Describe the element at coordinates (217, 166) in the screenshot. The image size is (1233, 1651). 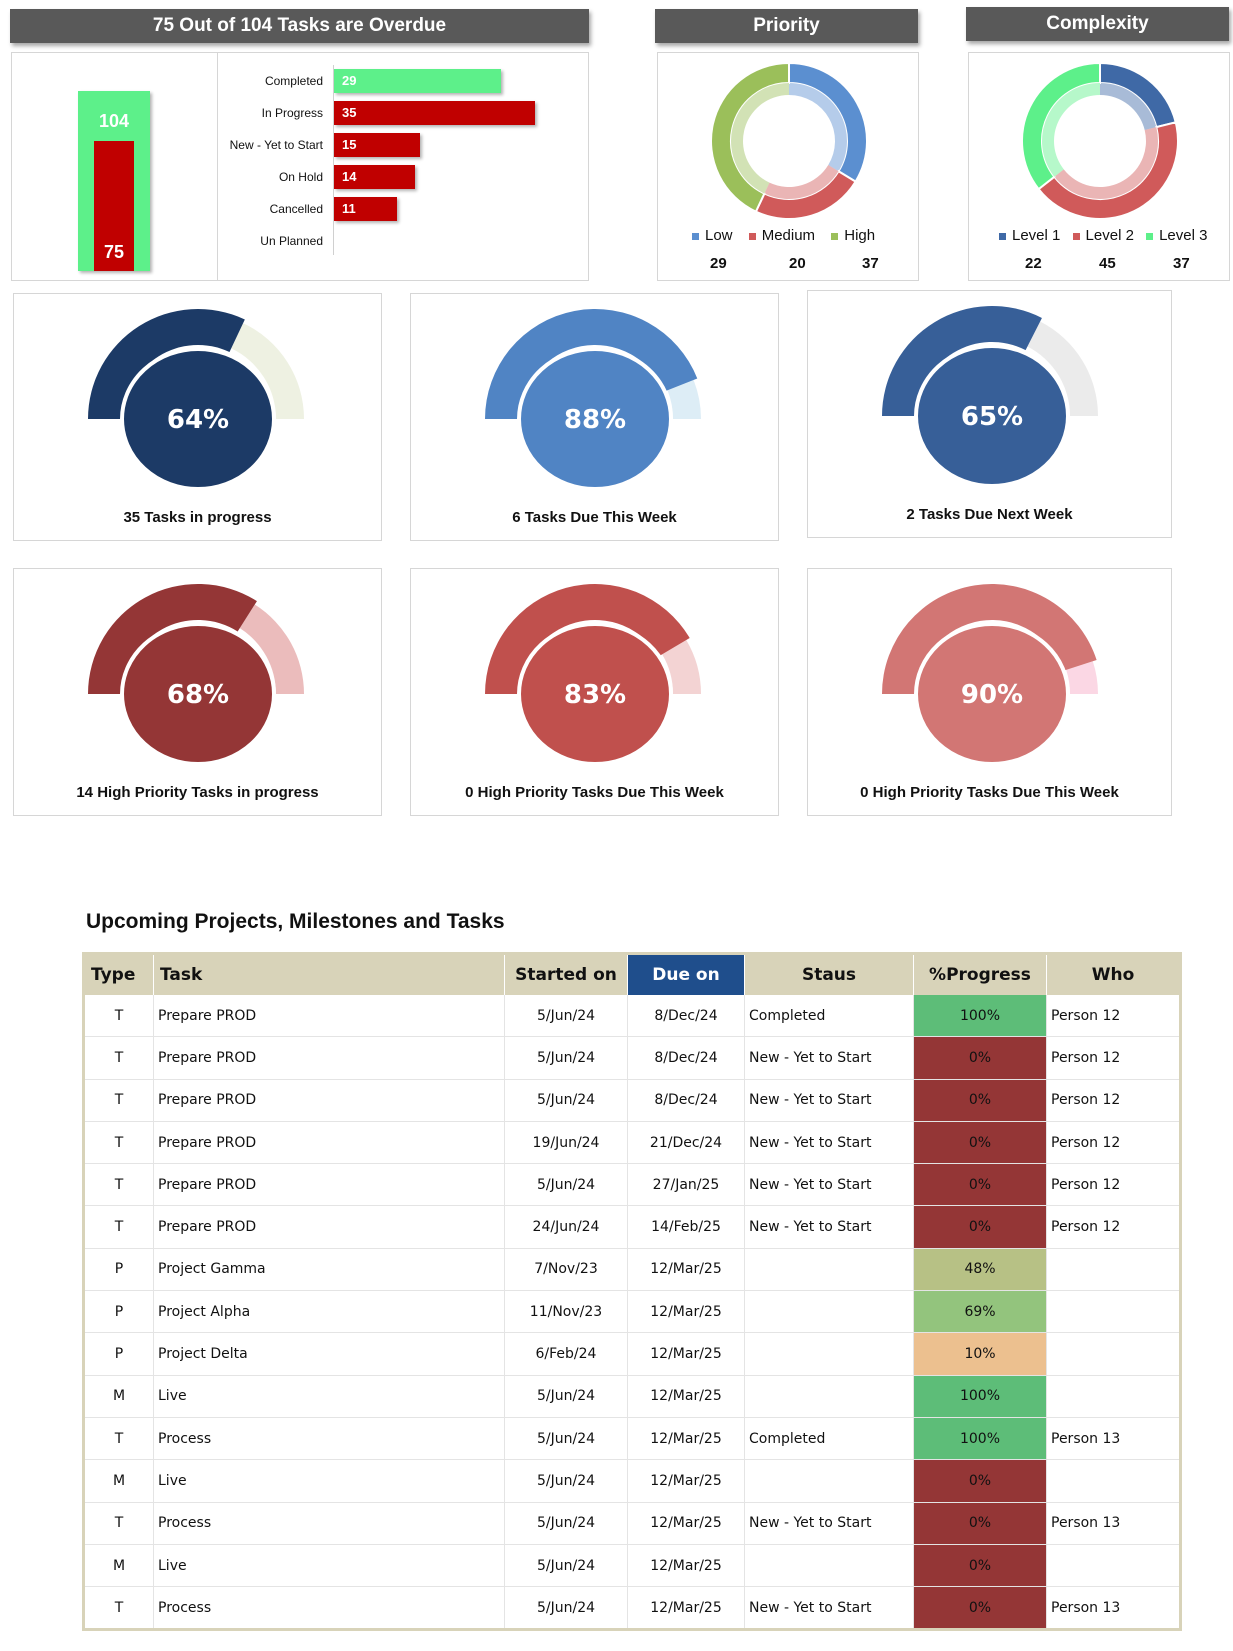
I see `panel-divider` at that location.